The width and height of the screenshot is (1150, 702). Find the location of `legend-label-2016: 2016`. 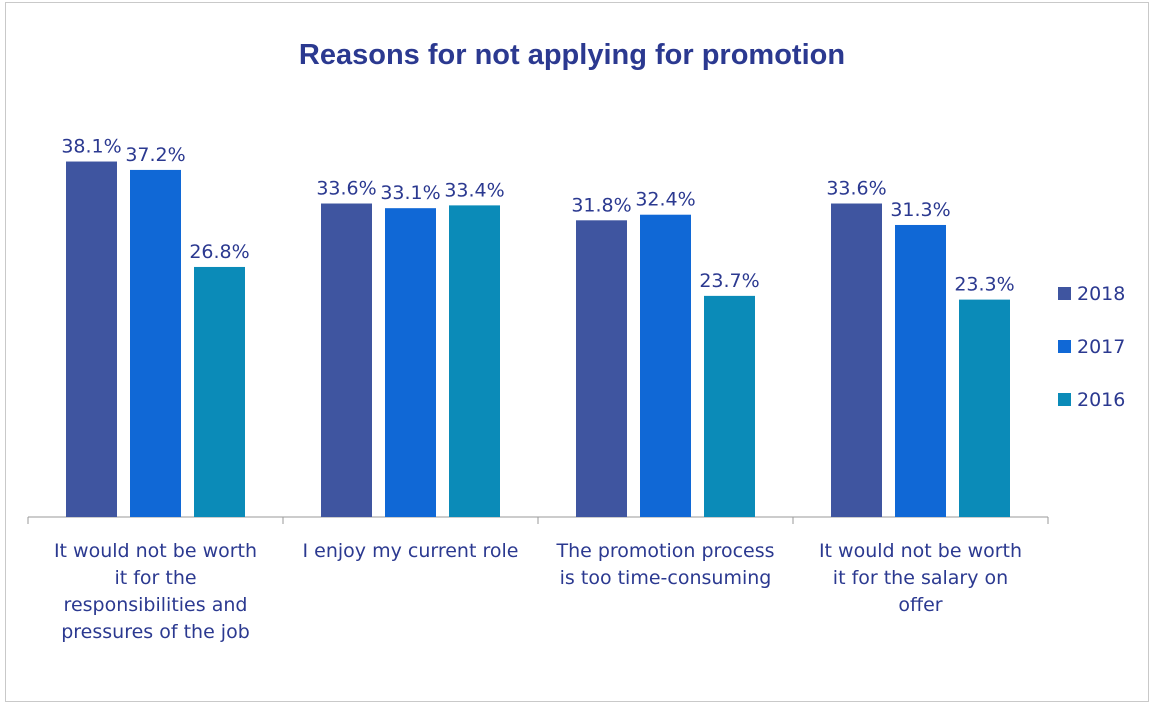

legend-label-2016: 2016 is located at coordinates (1101, 400).